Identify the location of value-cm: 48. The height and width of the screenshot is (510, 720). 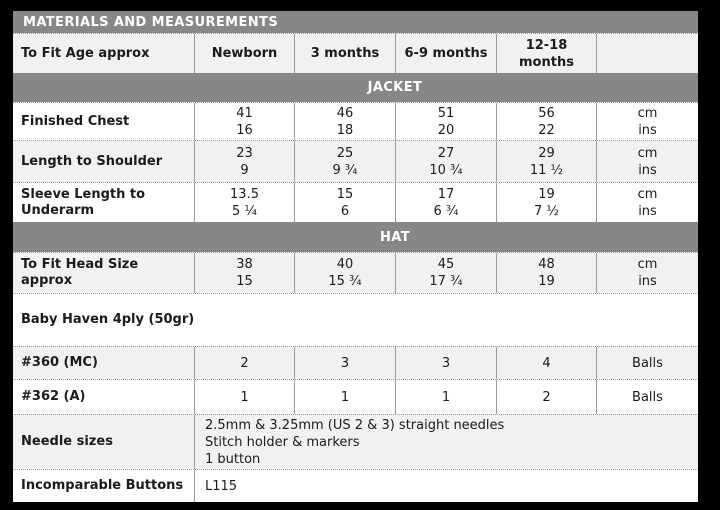
(546, 264).